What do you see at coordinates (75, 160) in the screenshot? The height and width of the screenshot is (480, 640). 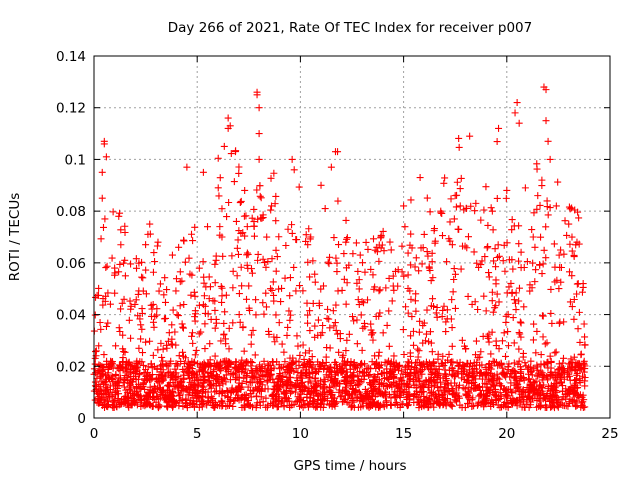 I see `y-tick-label: 0.1` at bounding box center [75, 160].